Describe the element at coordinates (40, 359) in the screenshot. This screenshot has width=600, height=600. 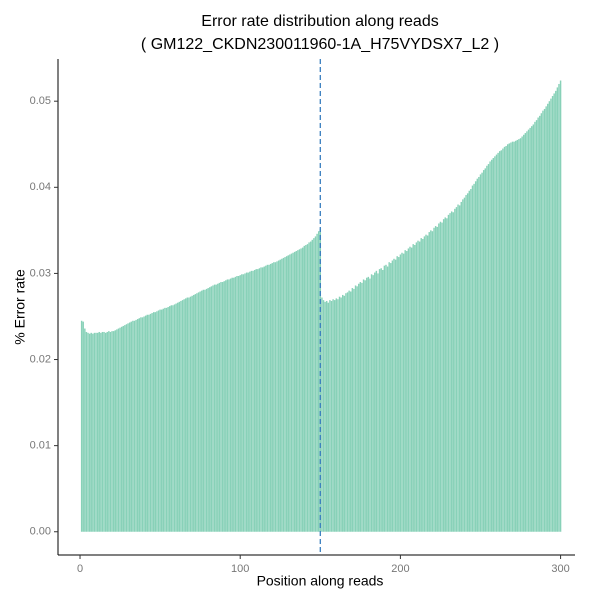
I see `y-tick-label: 0.02` at that location.